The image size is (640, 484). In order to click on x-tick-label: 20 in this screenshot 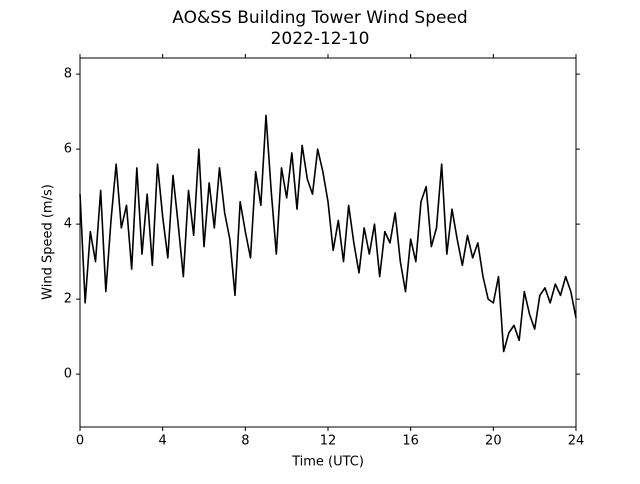, I will do `click(493, 441)`.